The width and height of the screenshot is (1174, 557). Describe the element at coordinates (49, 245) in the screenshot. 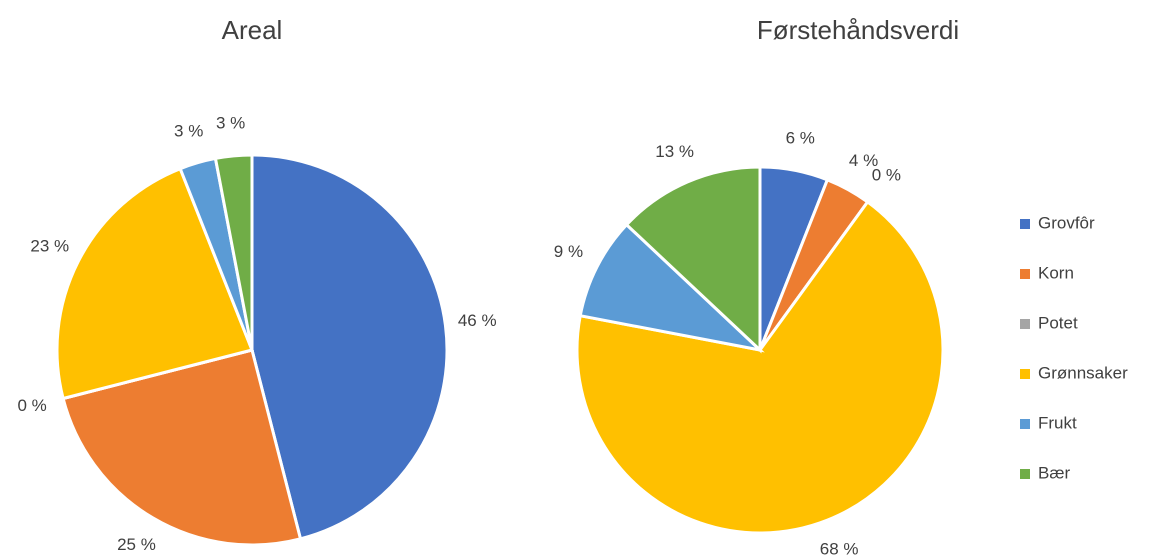

I see `data-label: 23 %` at that location.